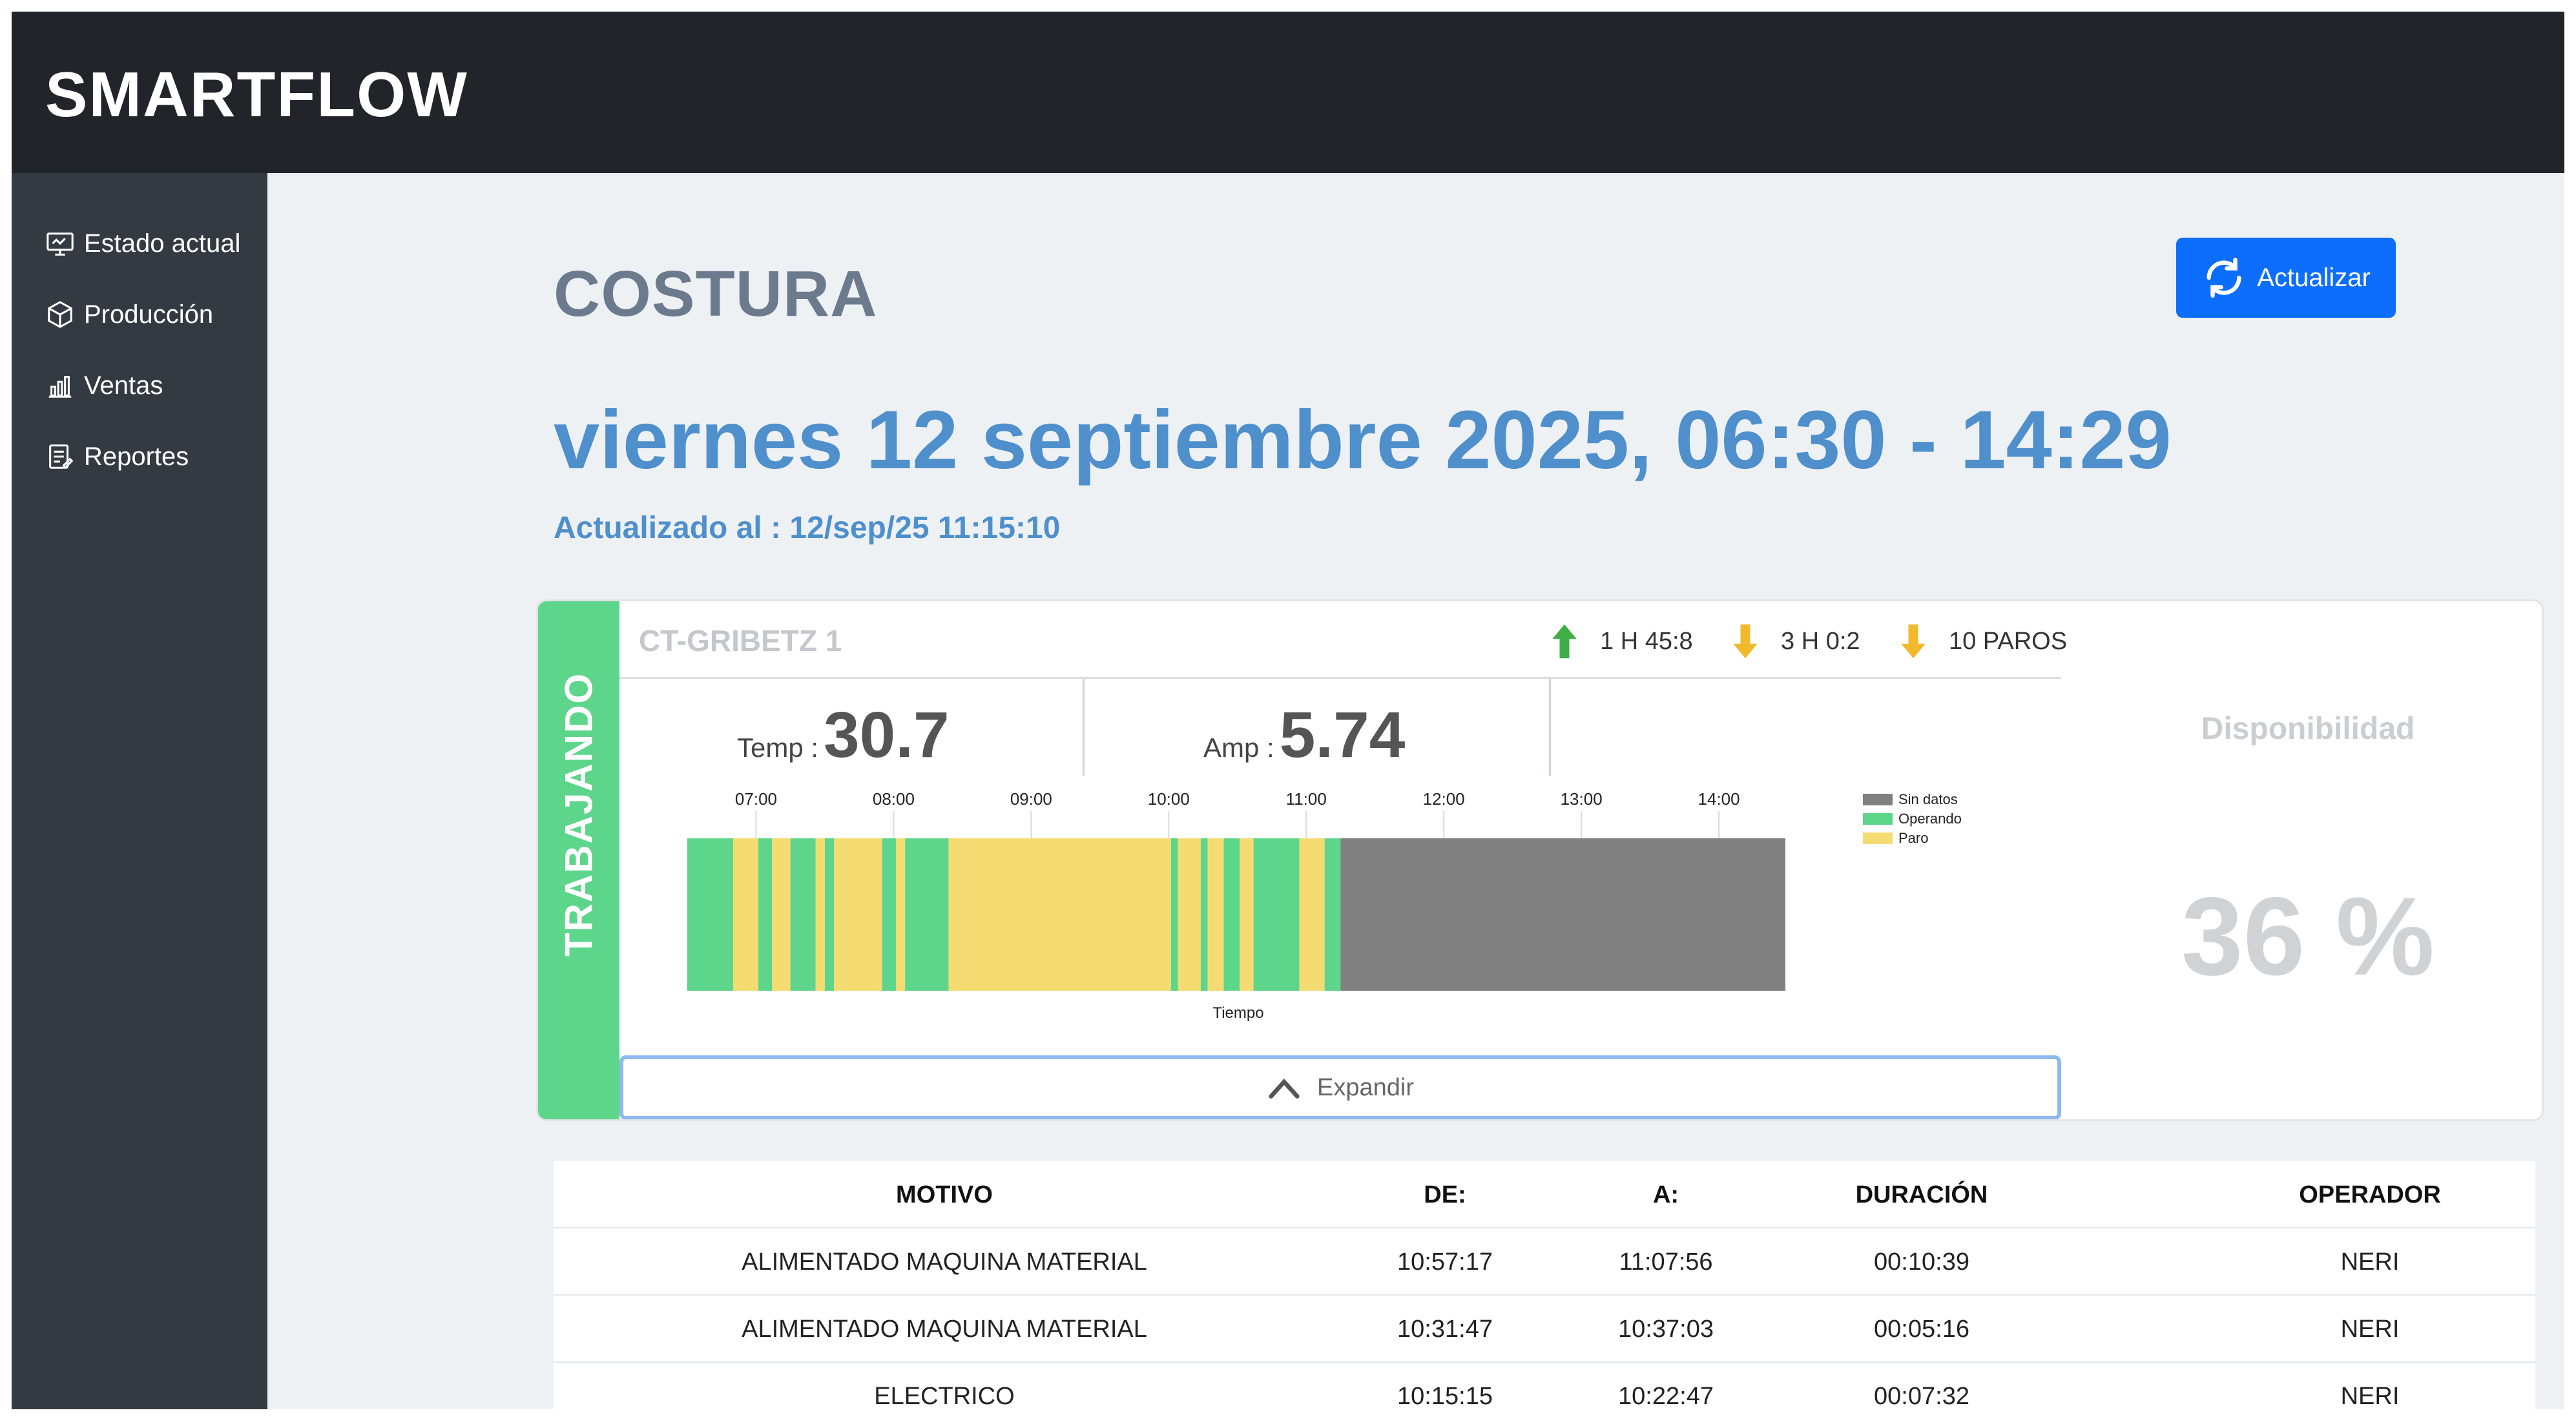 Image resolution: width=2576 pixels, height=1428 pixels. I want to click on column-header-de: DE:, so click(1445, 1194).